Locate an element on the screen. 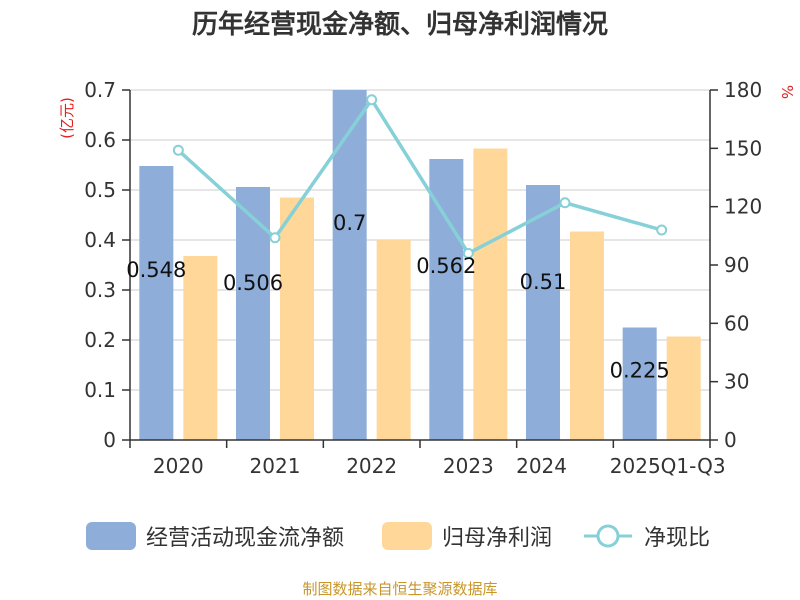 This screenshot has height=600, width=800. bar-cashflow-2023 is located at coordinates (446, 299).